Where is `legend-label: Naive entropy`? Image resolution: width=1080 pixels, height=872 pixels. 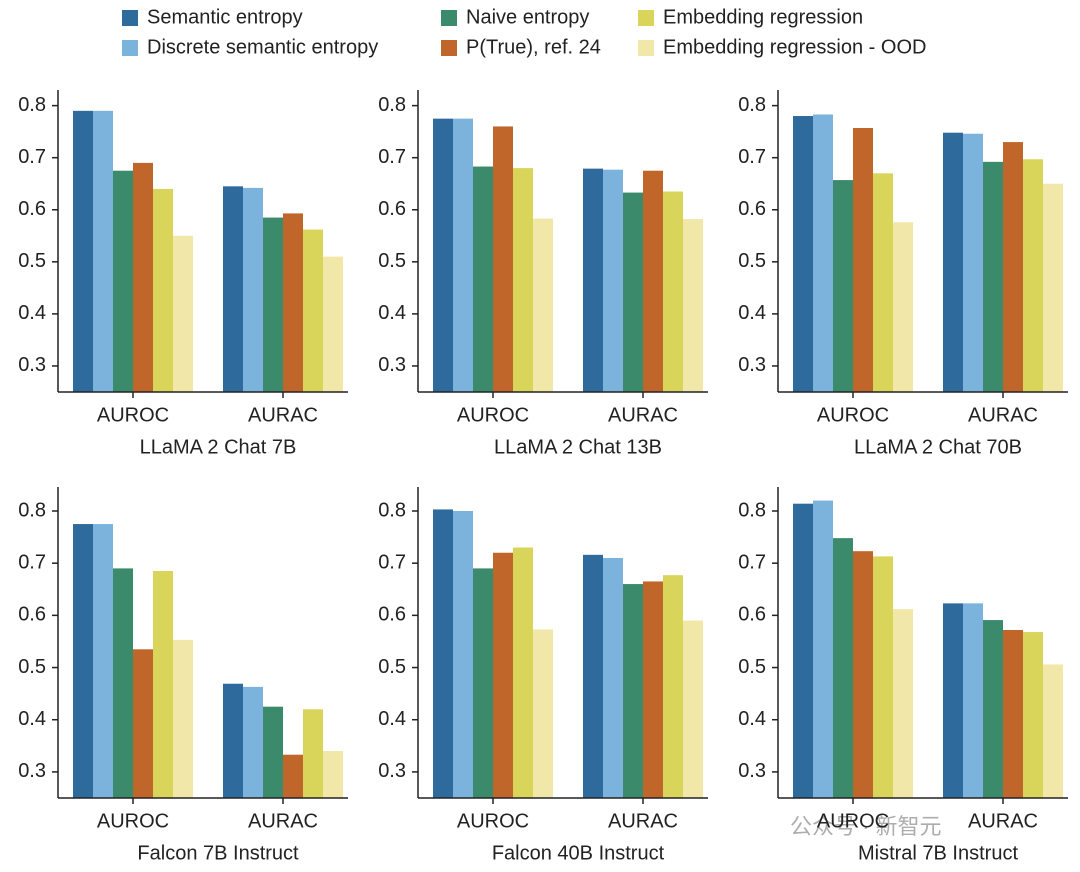
legend-label: Naive entropy is located at coordinates (527, 17).